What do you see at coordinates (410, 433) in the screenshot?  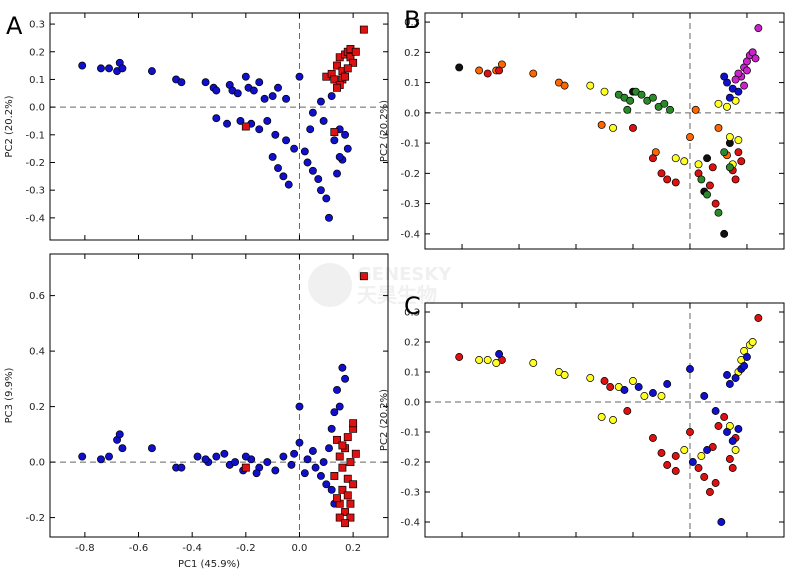 I see `y-tick-label: -0.1` at bounding box center [410, 433].